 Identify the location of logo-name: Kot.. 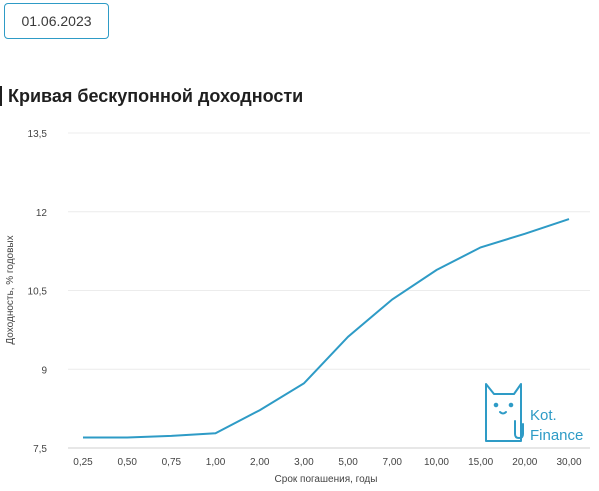
(543, 415).